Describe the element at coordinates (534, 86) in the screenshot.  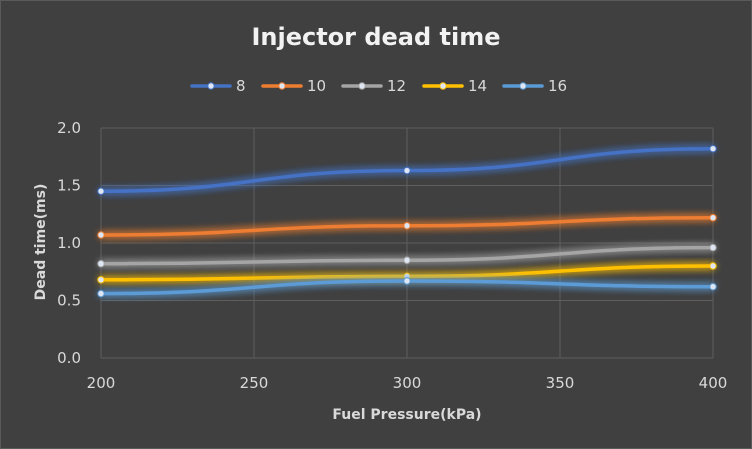
I see `legend-item-16: 16` at that location.